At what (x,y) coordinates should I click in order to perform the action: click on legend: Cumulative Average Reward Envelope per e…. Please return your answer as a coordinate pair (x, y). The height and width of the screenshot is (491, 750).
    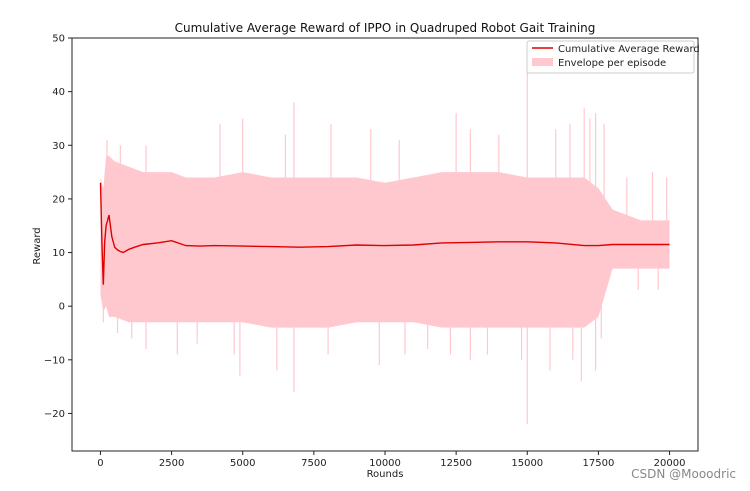
    Looking at the image, I should click on (613, 57).